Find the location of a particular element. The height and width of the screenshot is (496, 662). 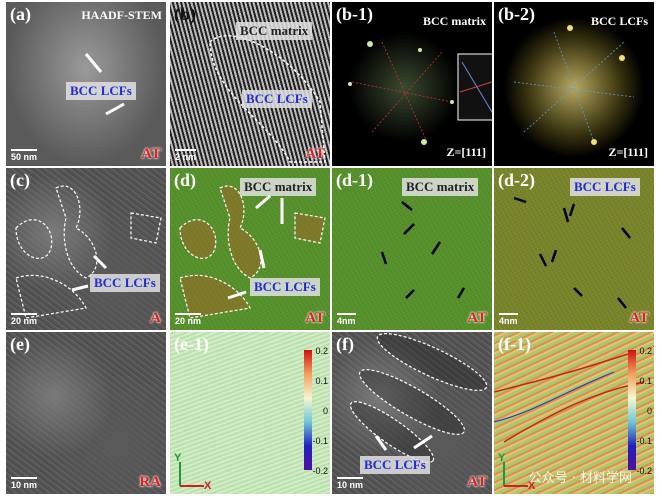

panel-label: (b-2) is located at coordinates (516, 14).